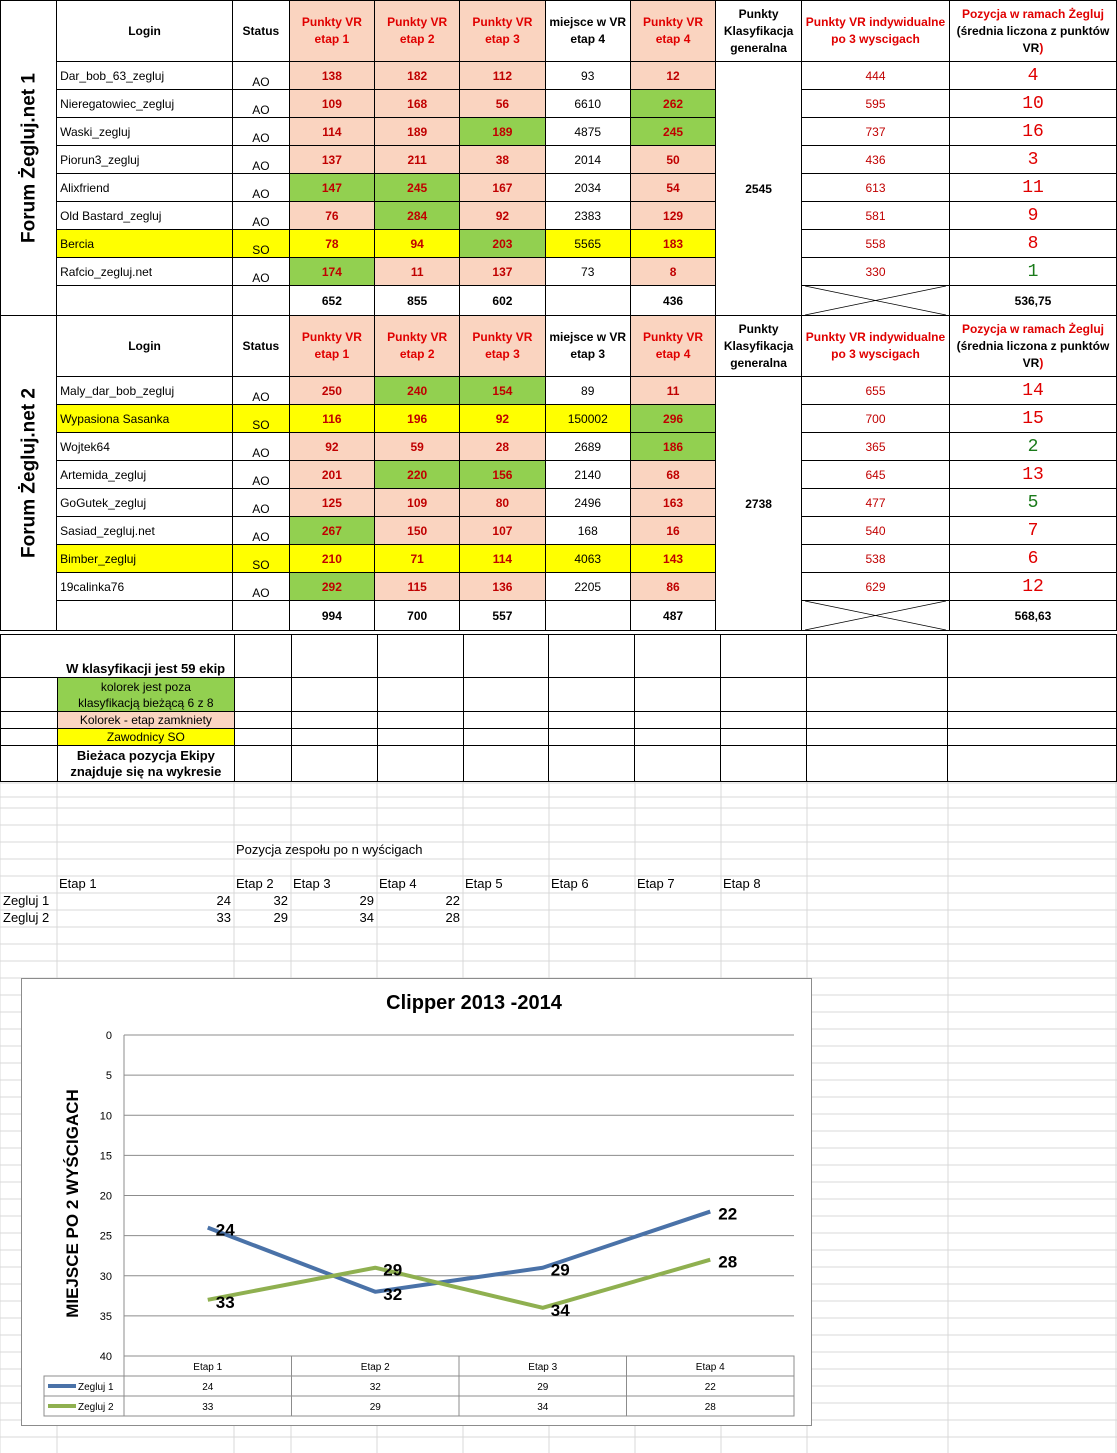 The image size is (1117, 1453). I want to click on login-cell: GoGutek_zegluj, so click(145, 502).